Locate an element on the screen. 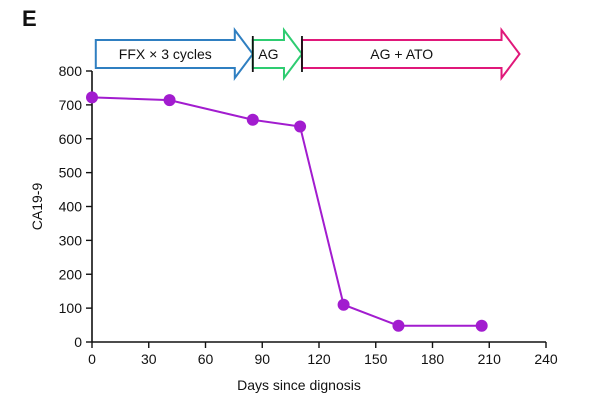 The width and height of the screenshot is (607, 411). x-tick-label: 30 is located at coordinates (149, 359).